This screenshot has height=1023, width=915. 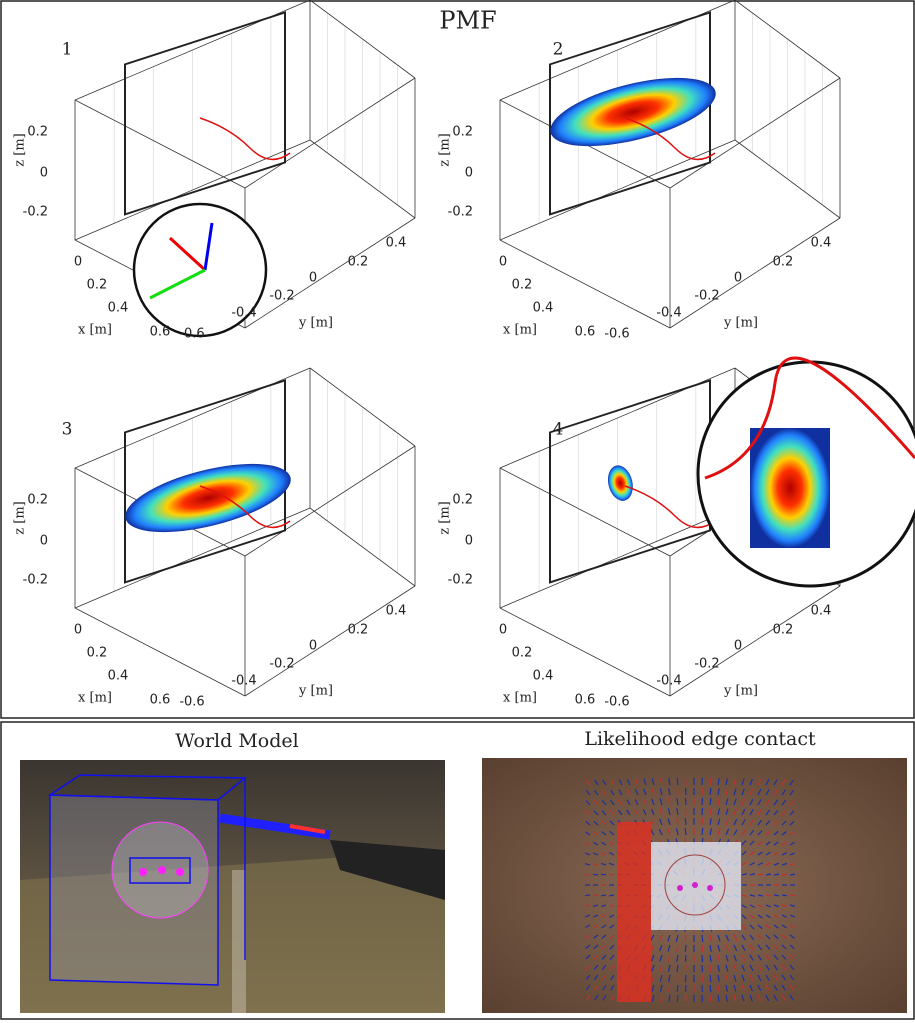 I want to click on z-tick-label: -0.2, so click(x=460, y=580).